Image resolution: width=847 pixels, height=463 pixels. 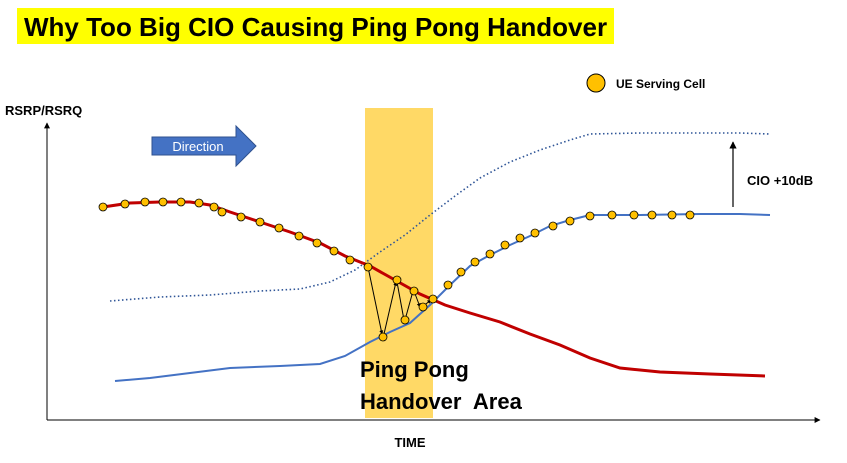 I want to click on pingpong-area-label-line2: Handover Area, so click(x=441, y=401).